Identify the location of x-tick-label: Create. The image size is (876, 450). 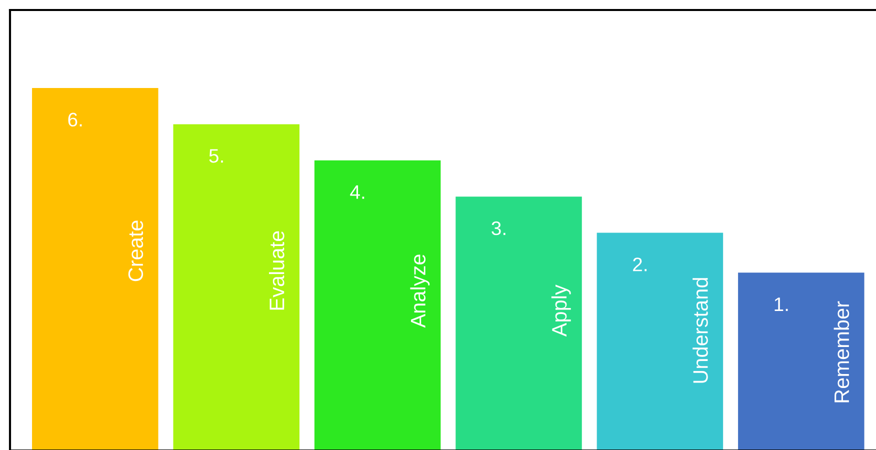
(136, 251).